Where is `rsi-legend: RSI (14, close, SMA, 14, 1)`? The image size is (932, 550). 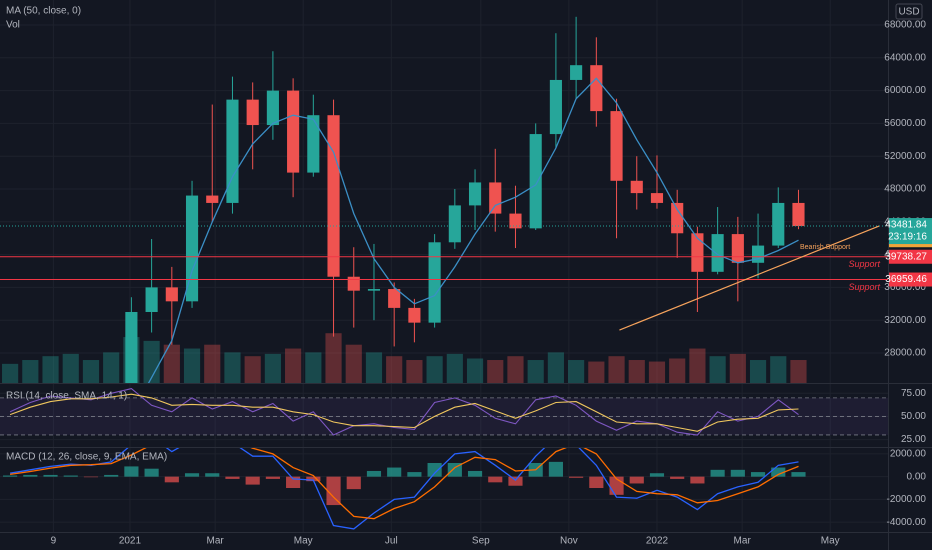 rsi-legend: RSI (14, close, SMA, 14, 1) is located at coordinates (66, 396).